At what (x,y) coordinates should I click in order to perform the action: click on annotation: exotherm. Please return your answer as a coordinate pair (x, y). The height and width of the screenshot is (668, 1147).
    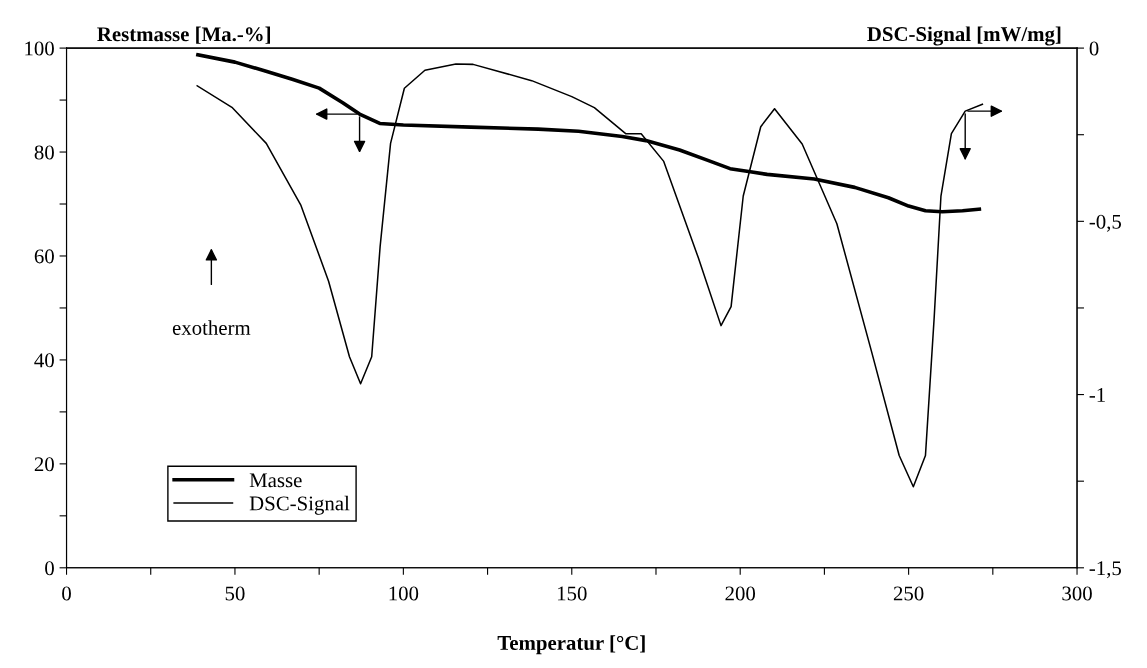
    Looking at the image, I should click on (211, 327).